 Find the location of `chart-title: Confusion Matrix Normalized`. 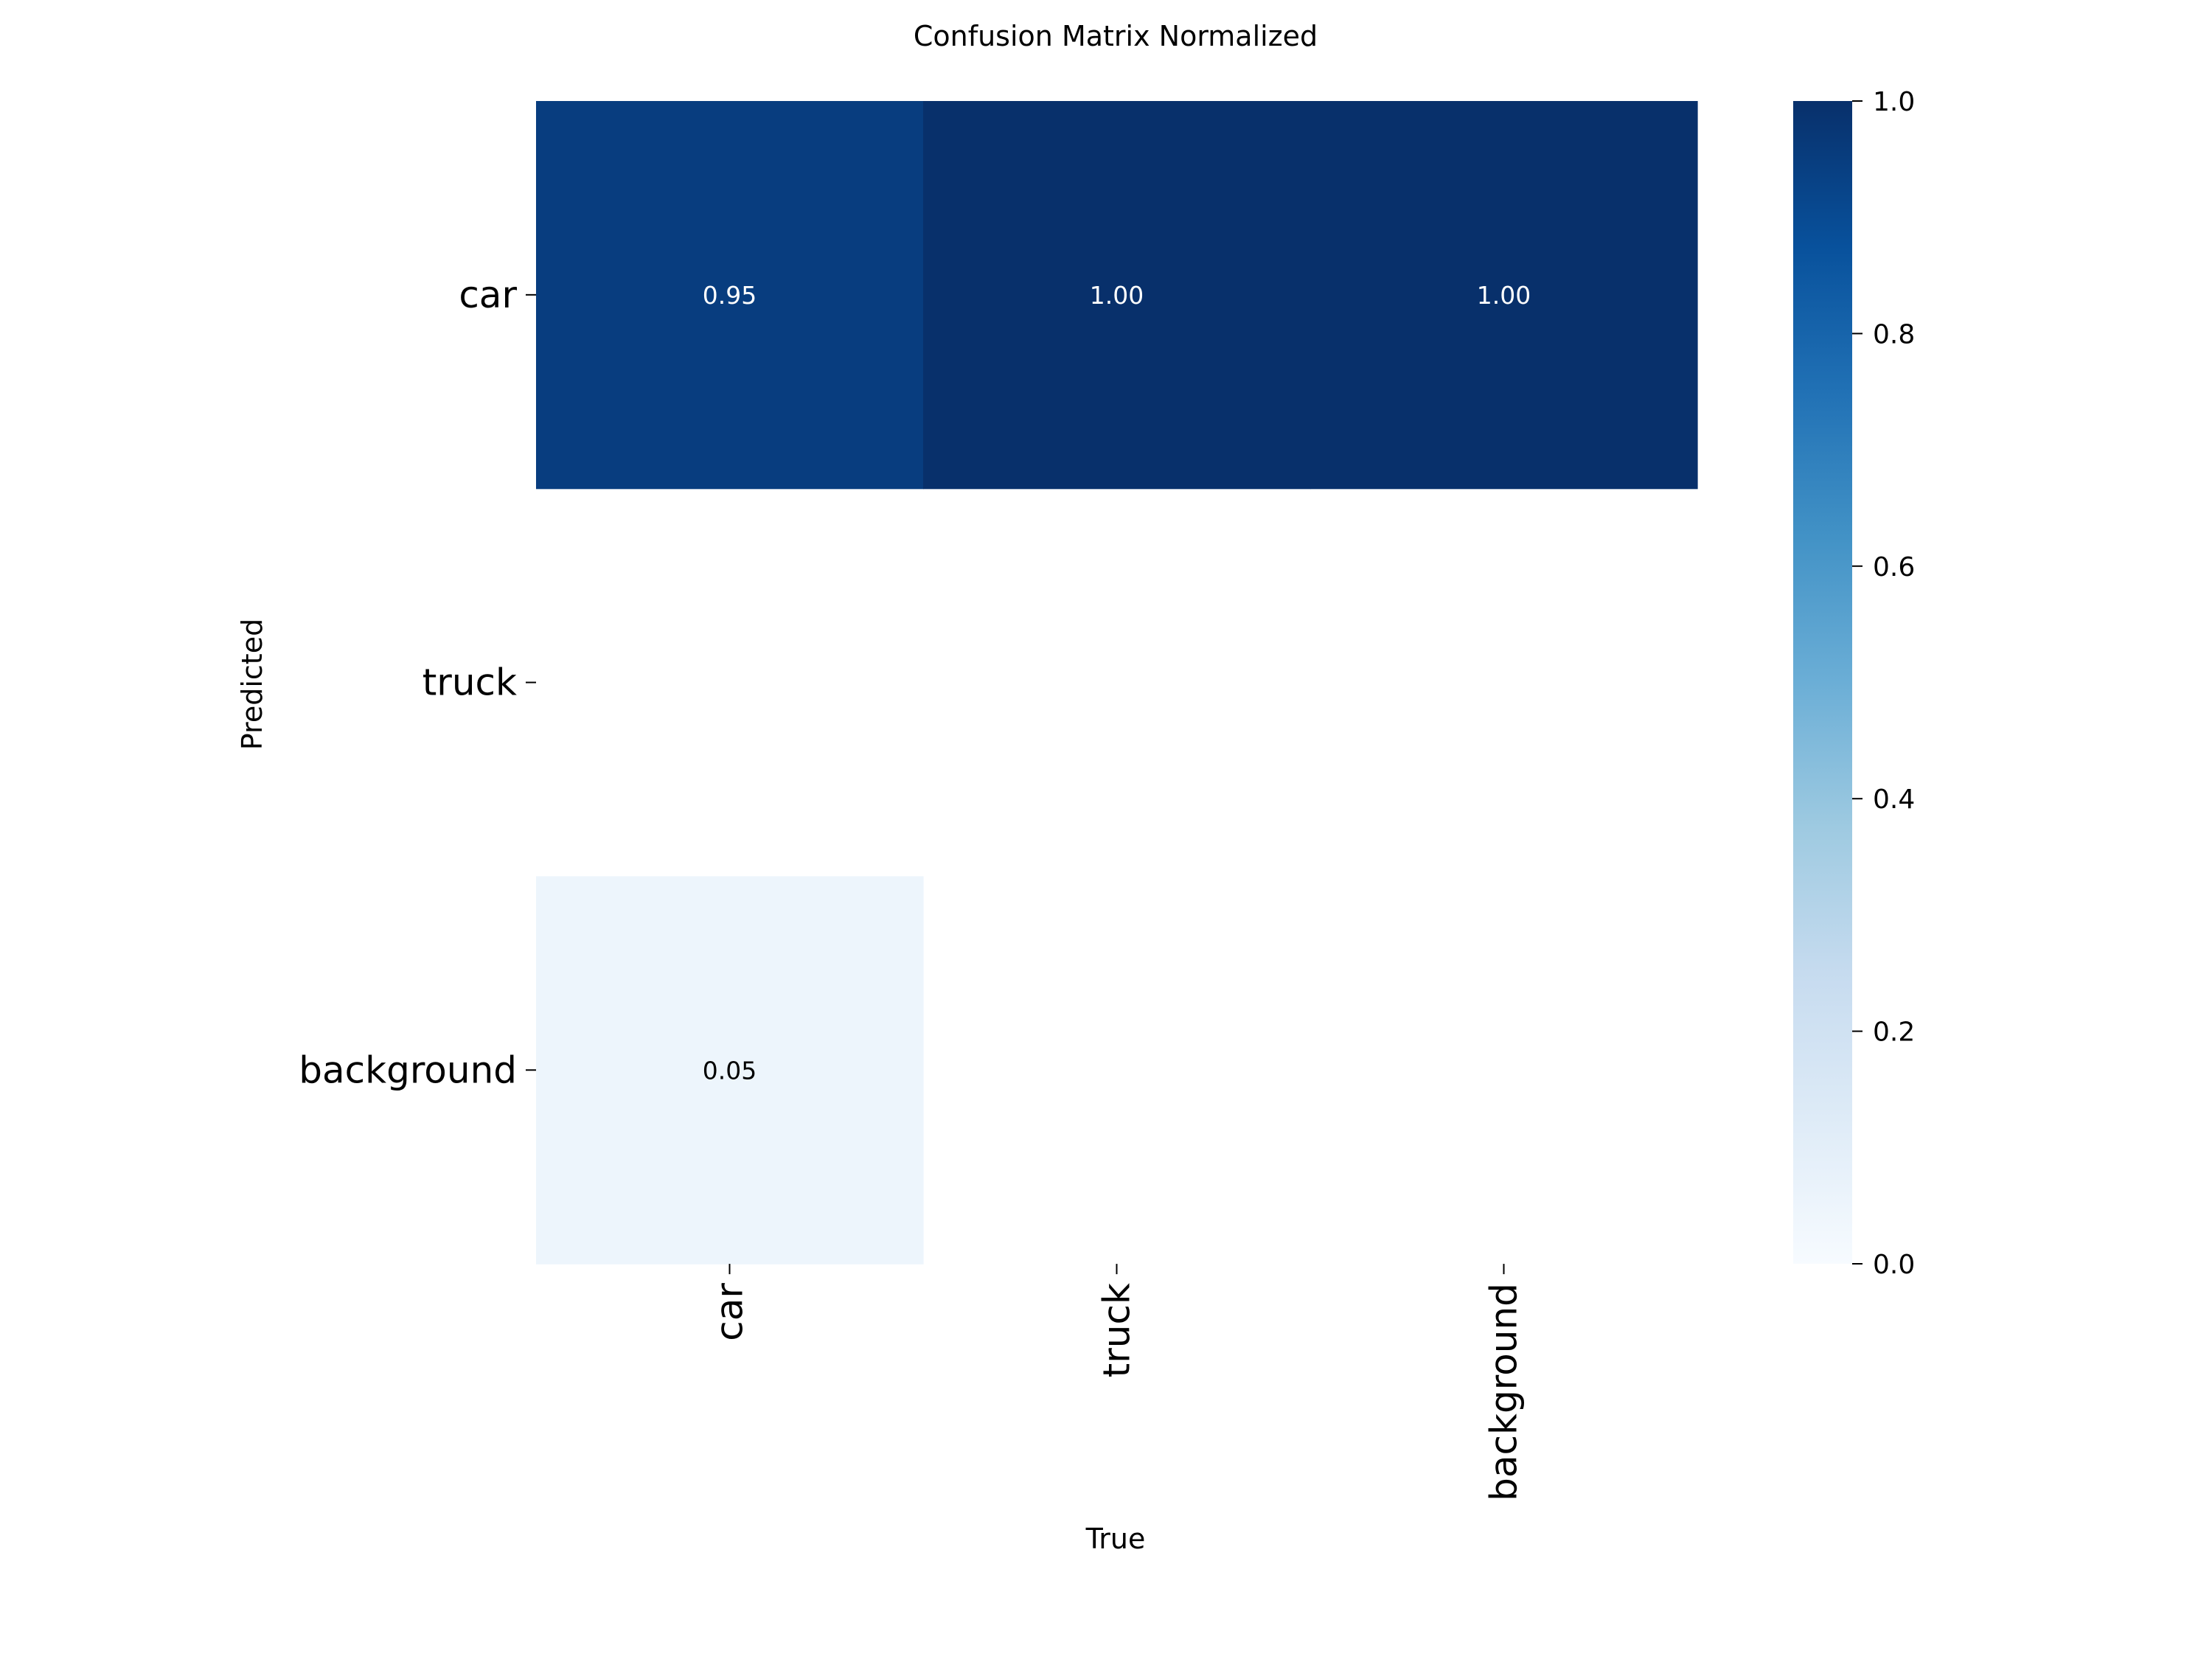

chart-title: Confusion Matrix Normalized is located at coordinates (1116, 36).